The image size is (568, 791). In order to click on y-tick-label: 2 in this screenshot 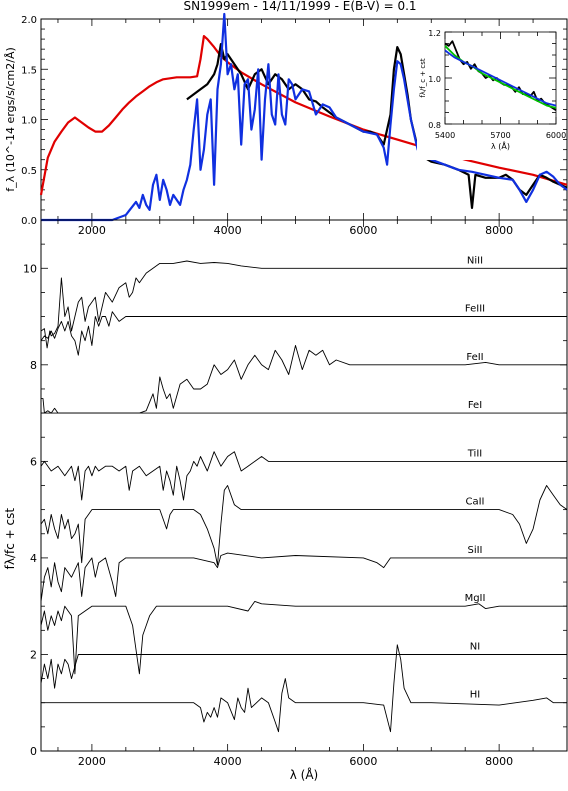, I will do `click(33, 654)`.